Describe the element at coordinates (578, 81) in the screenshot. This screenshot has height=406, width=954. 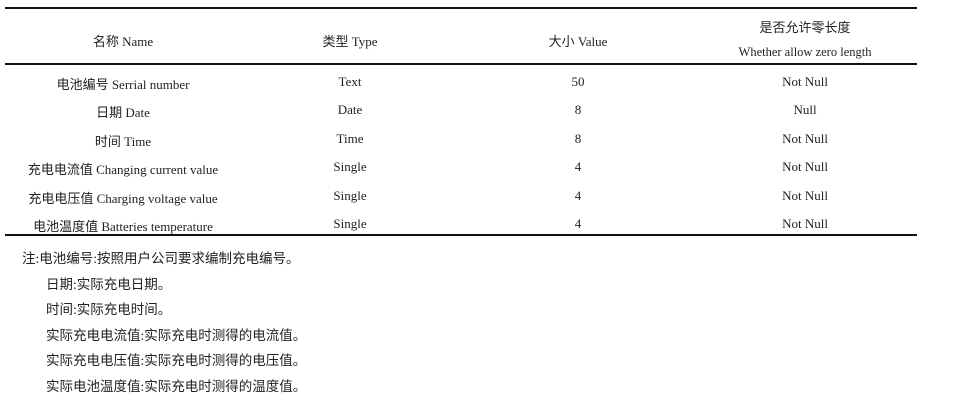
I see `table-cell: 50` at that location.